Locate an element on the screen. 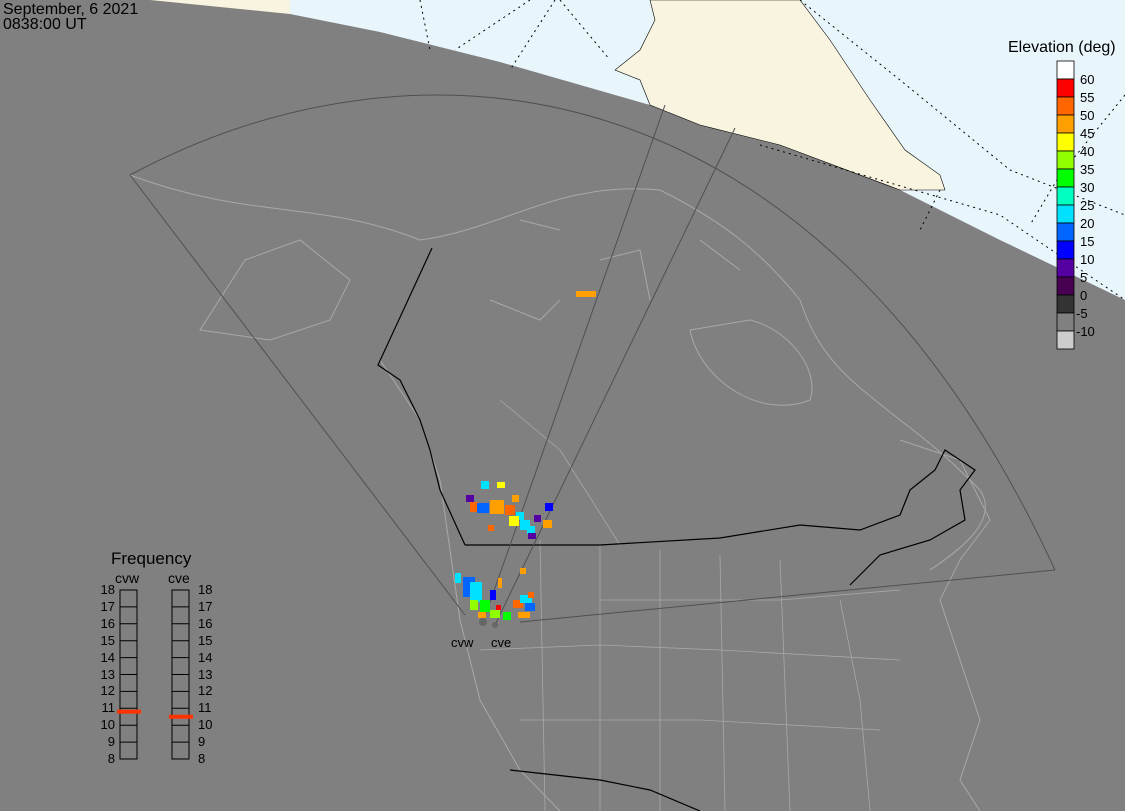 The height and width of the screenshot is (811, 1125). colorbar-label: -5 is located at coordinates (1082, 313).